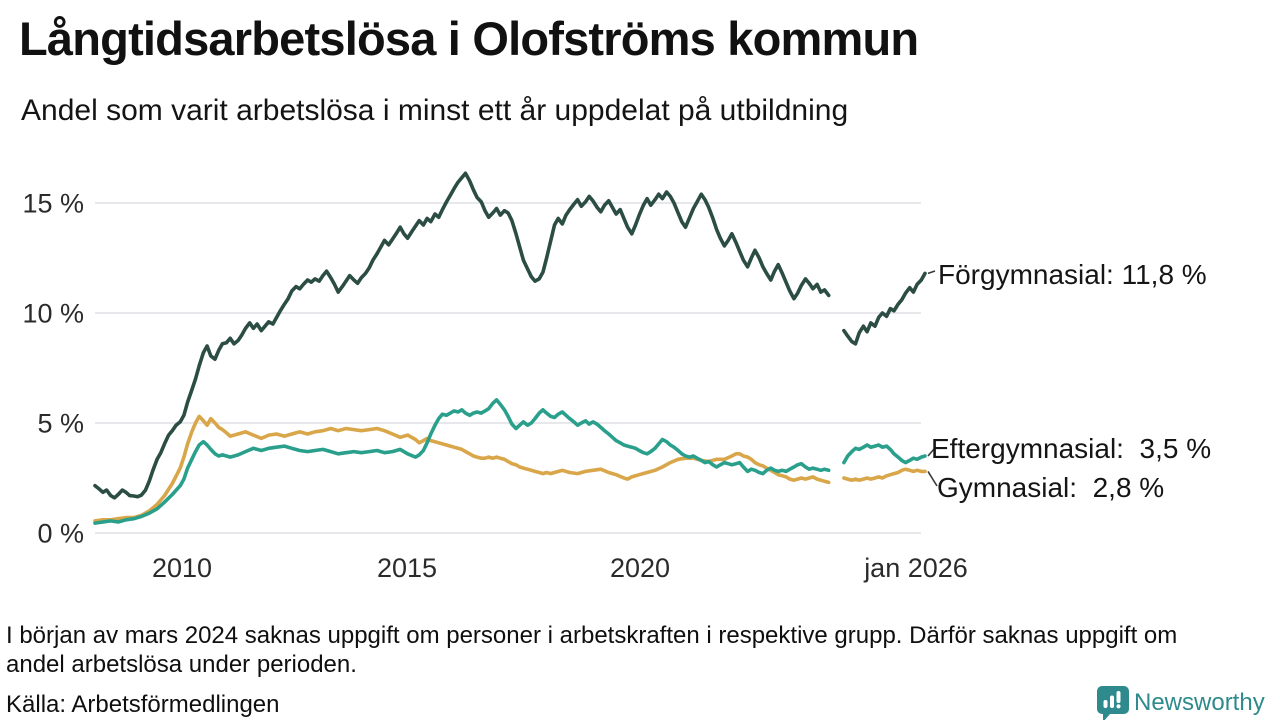 Image resolution: width=1280 pixels, height=720 pixels. I want to click on series-end-label-eftergymnasial: Eftergymnasial: 3,5 %, so click(1071, 448).